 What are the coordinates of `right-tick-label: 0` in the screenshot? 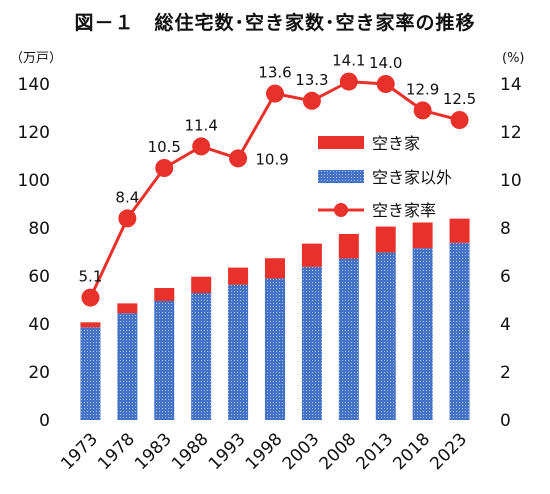 It's located at (505, 421).